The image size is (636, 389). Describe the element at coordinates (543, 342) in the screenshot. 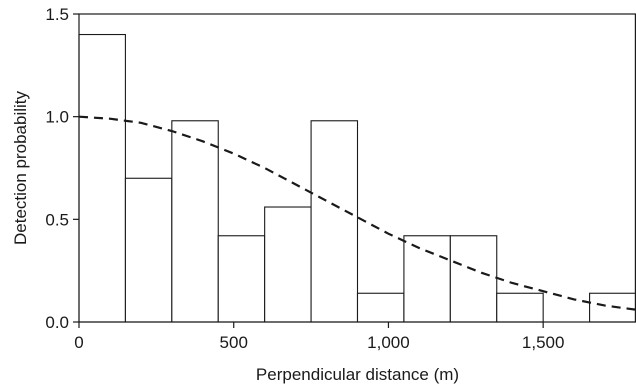

I see `x-tick-label: 1,500` at that location.